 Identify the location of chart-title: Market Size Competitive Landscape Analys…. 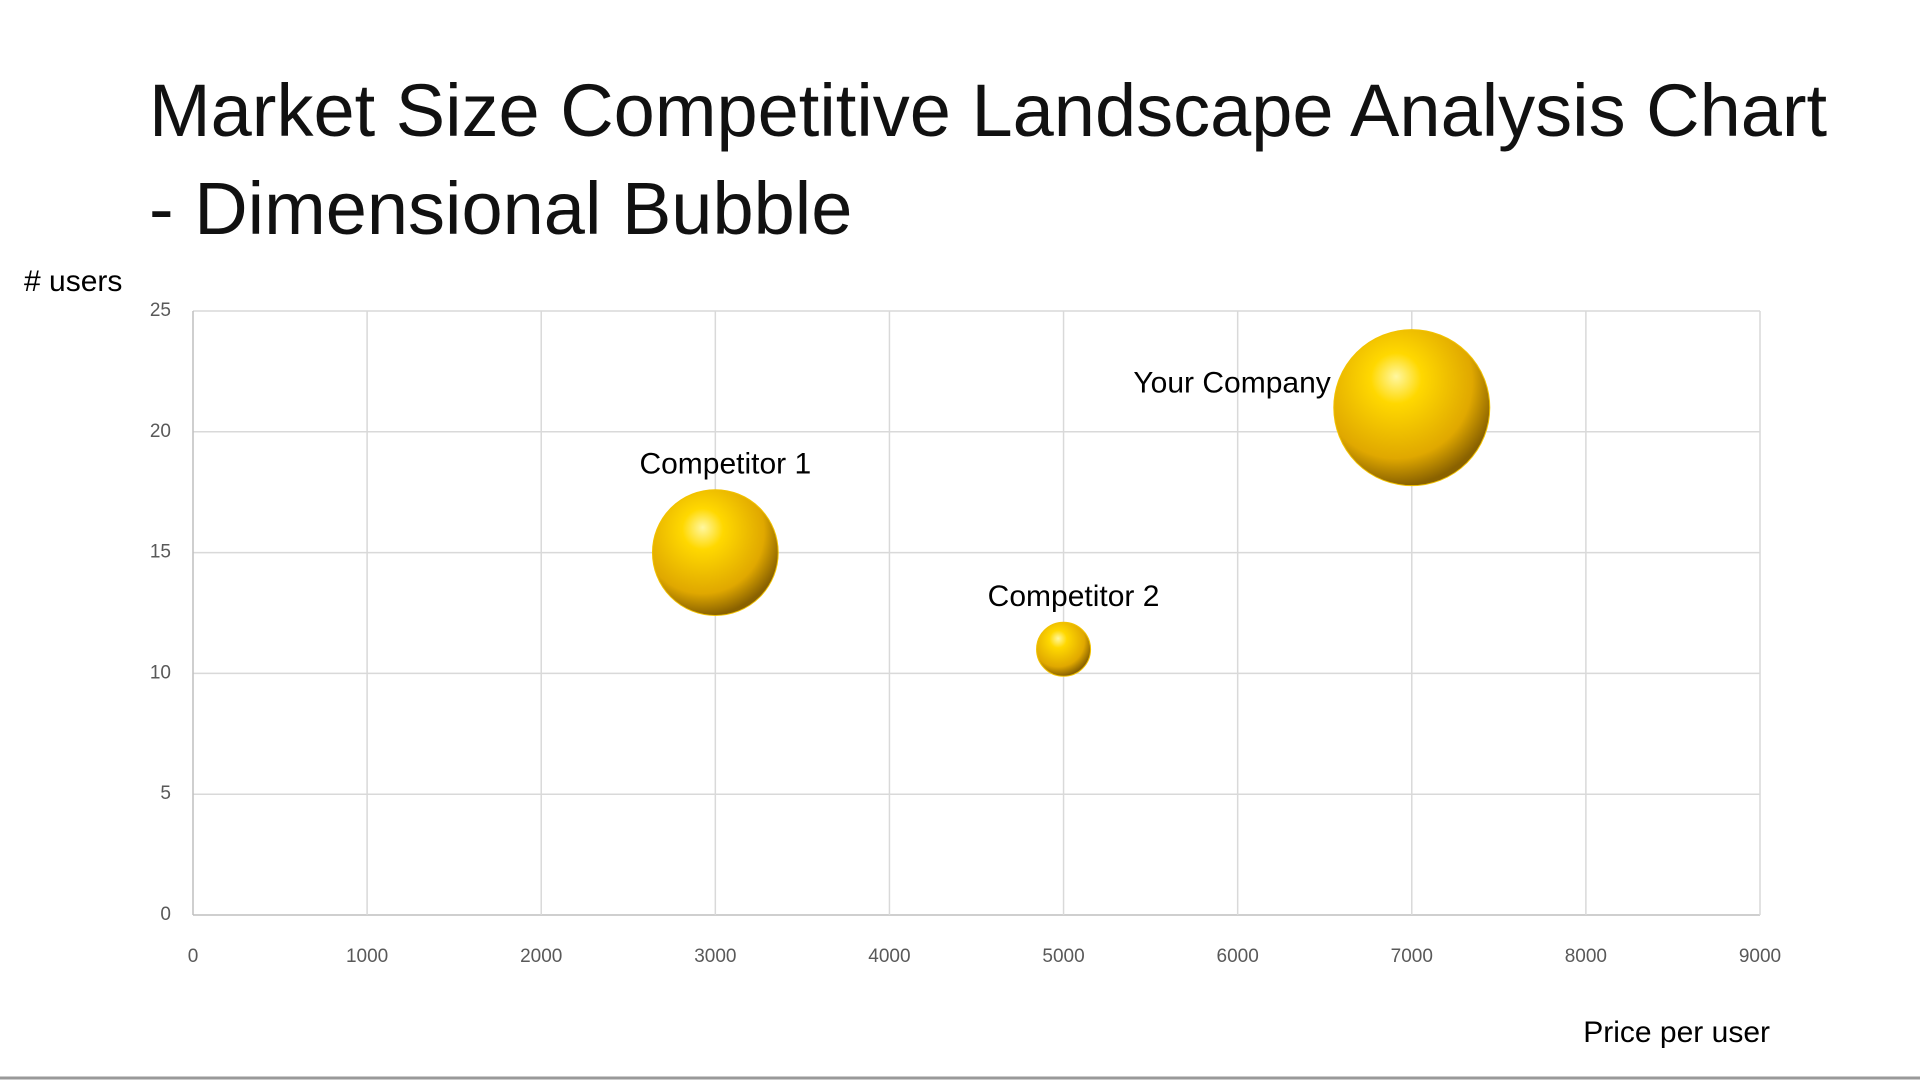
(988, 159).